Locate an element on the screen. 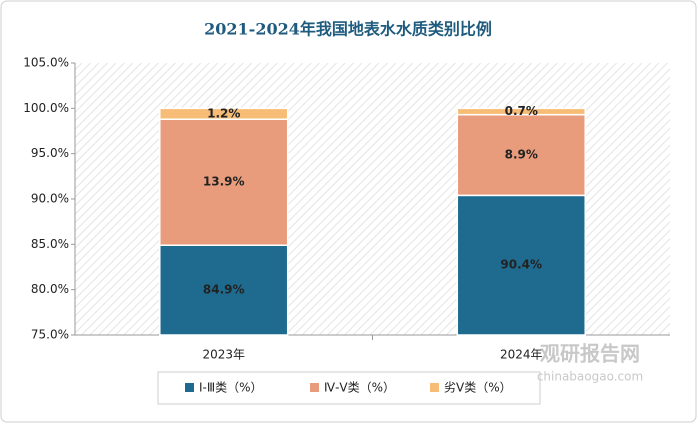  legend-box is located at coordinates (349, 388).